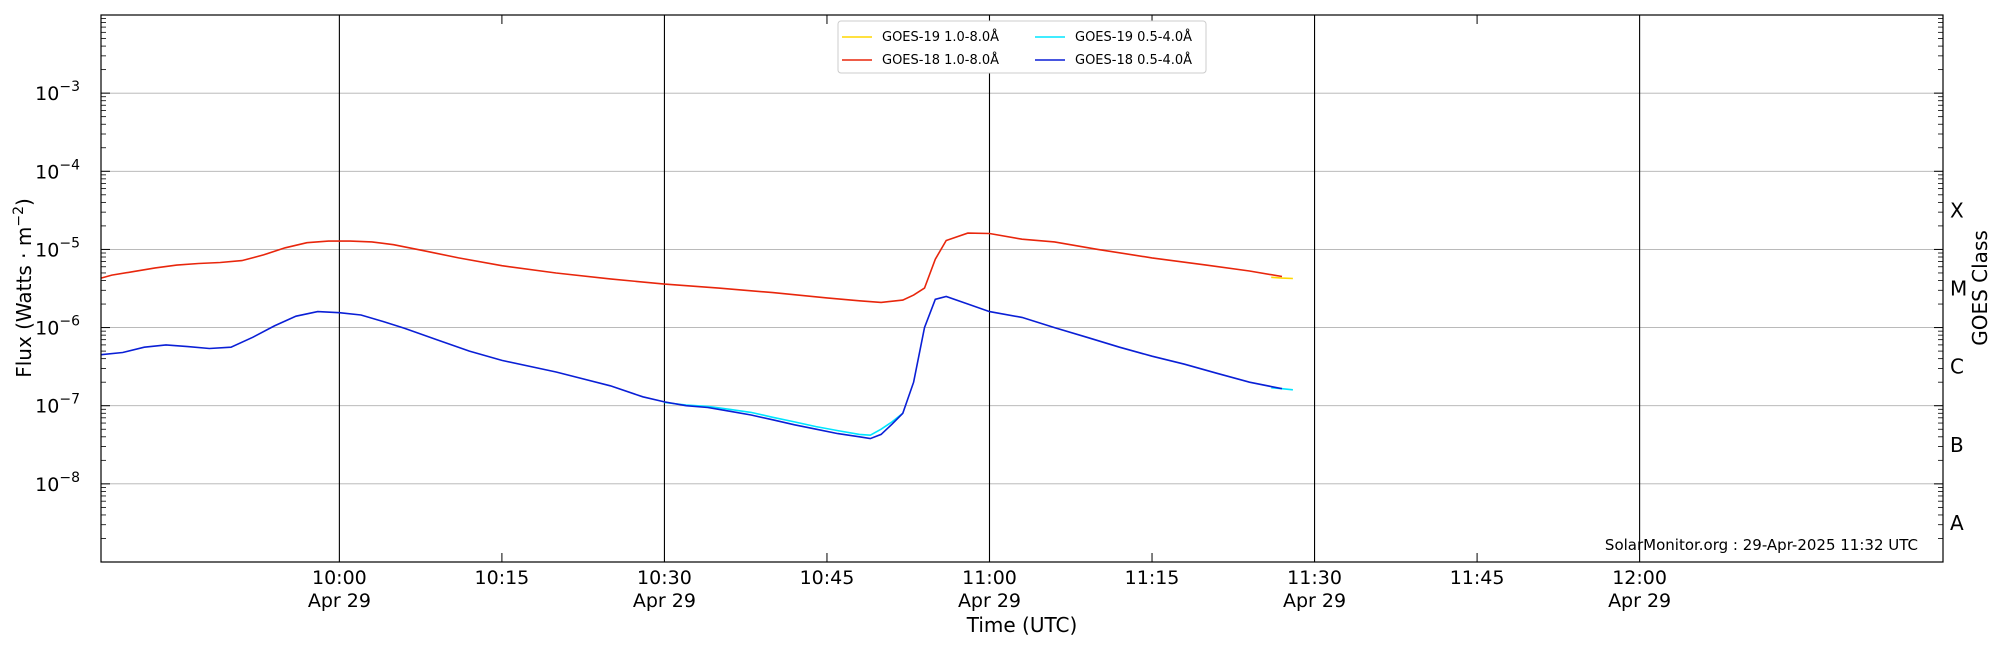 The image size is (2000, 650). Describe the element at coordinates (940, 37) in the screenshot. I see `legend-label-goes19-long: GOES-19 1.0-8.0Å` at that location.